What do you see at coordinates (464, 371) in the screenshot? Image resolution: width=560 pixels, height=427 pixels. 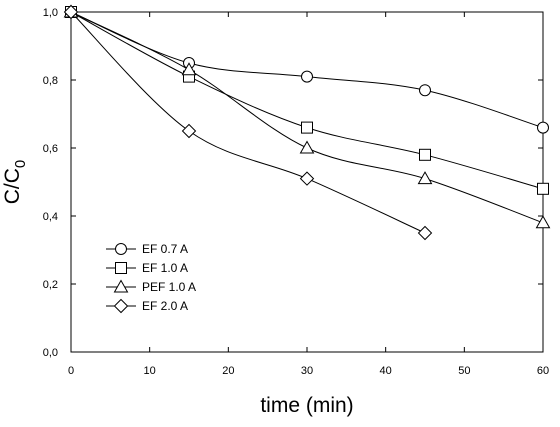 I see `x-tick-label: 50` at bounding box center [464, 371].